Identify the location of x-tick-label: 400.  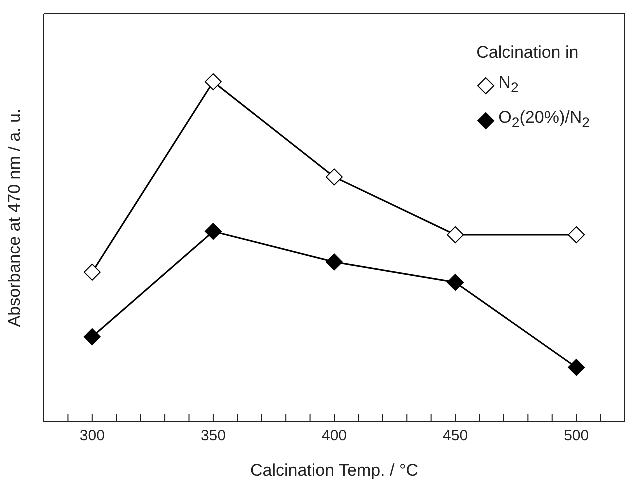
(335, 436).